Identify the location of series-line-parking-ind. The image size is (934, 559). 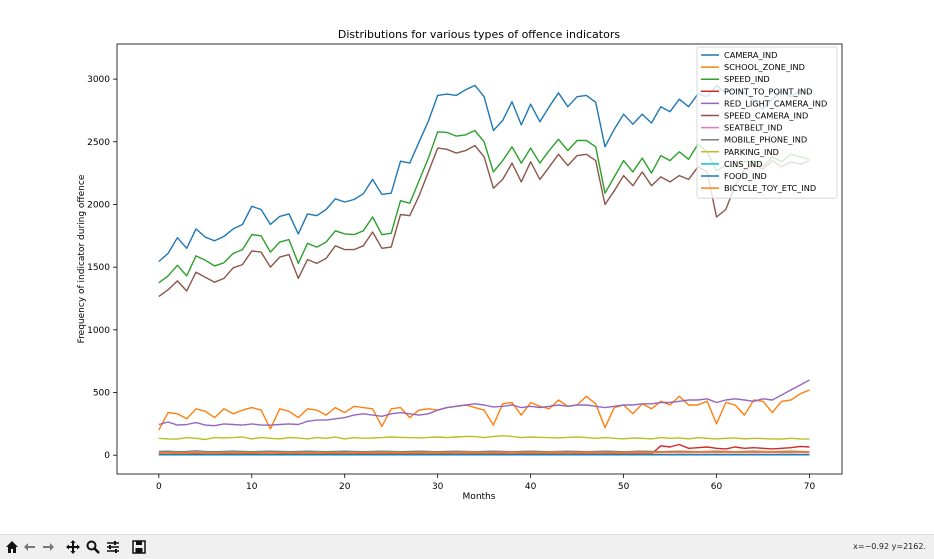
(484, 438).